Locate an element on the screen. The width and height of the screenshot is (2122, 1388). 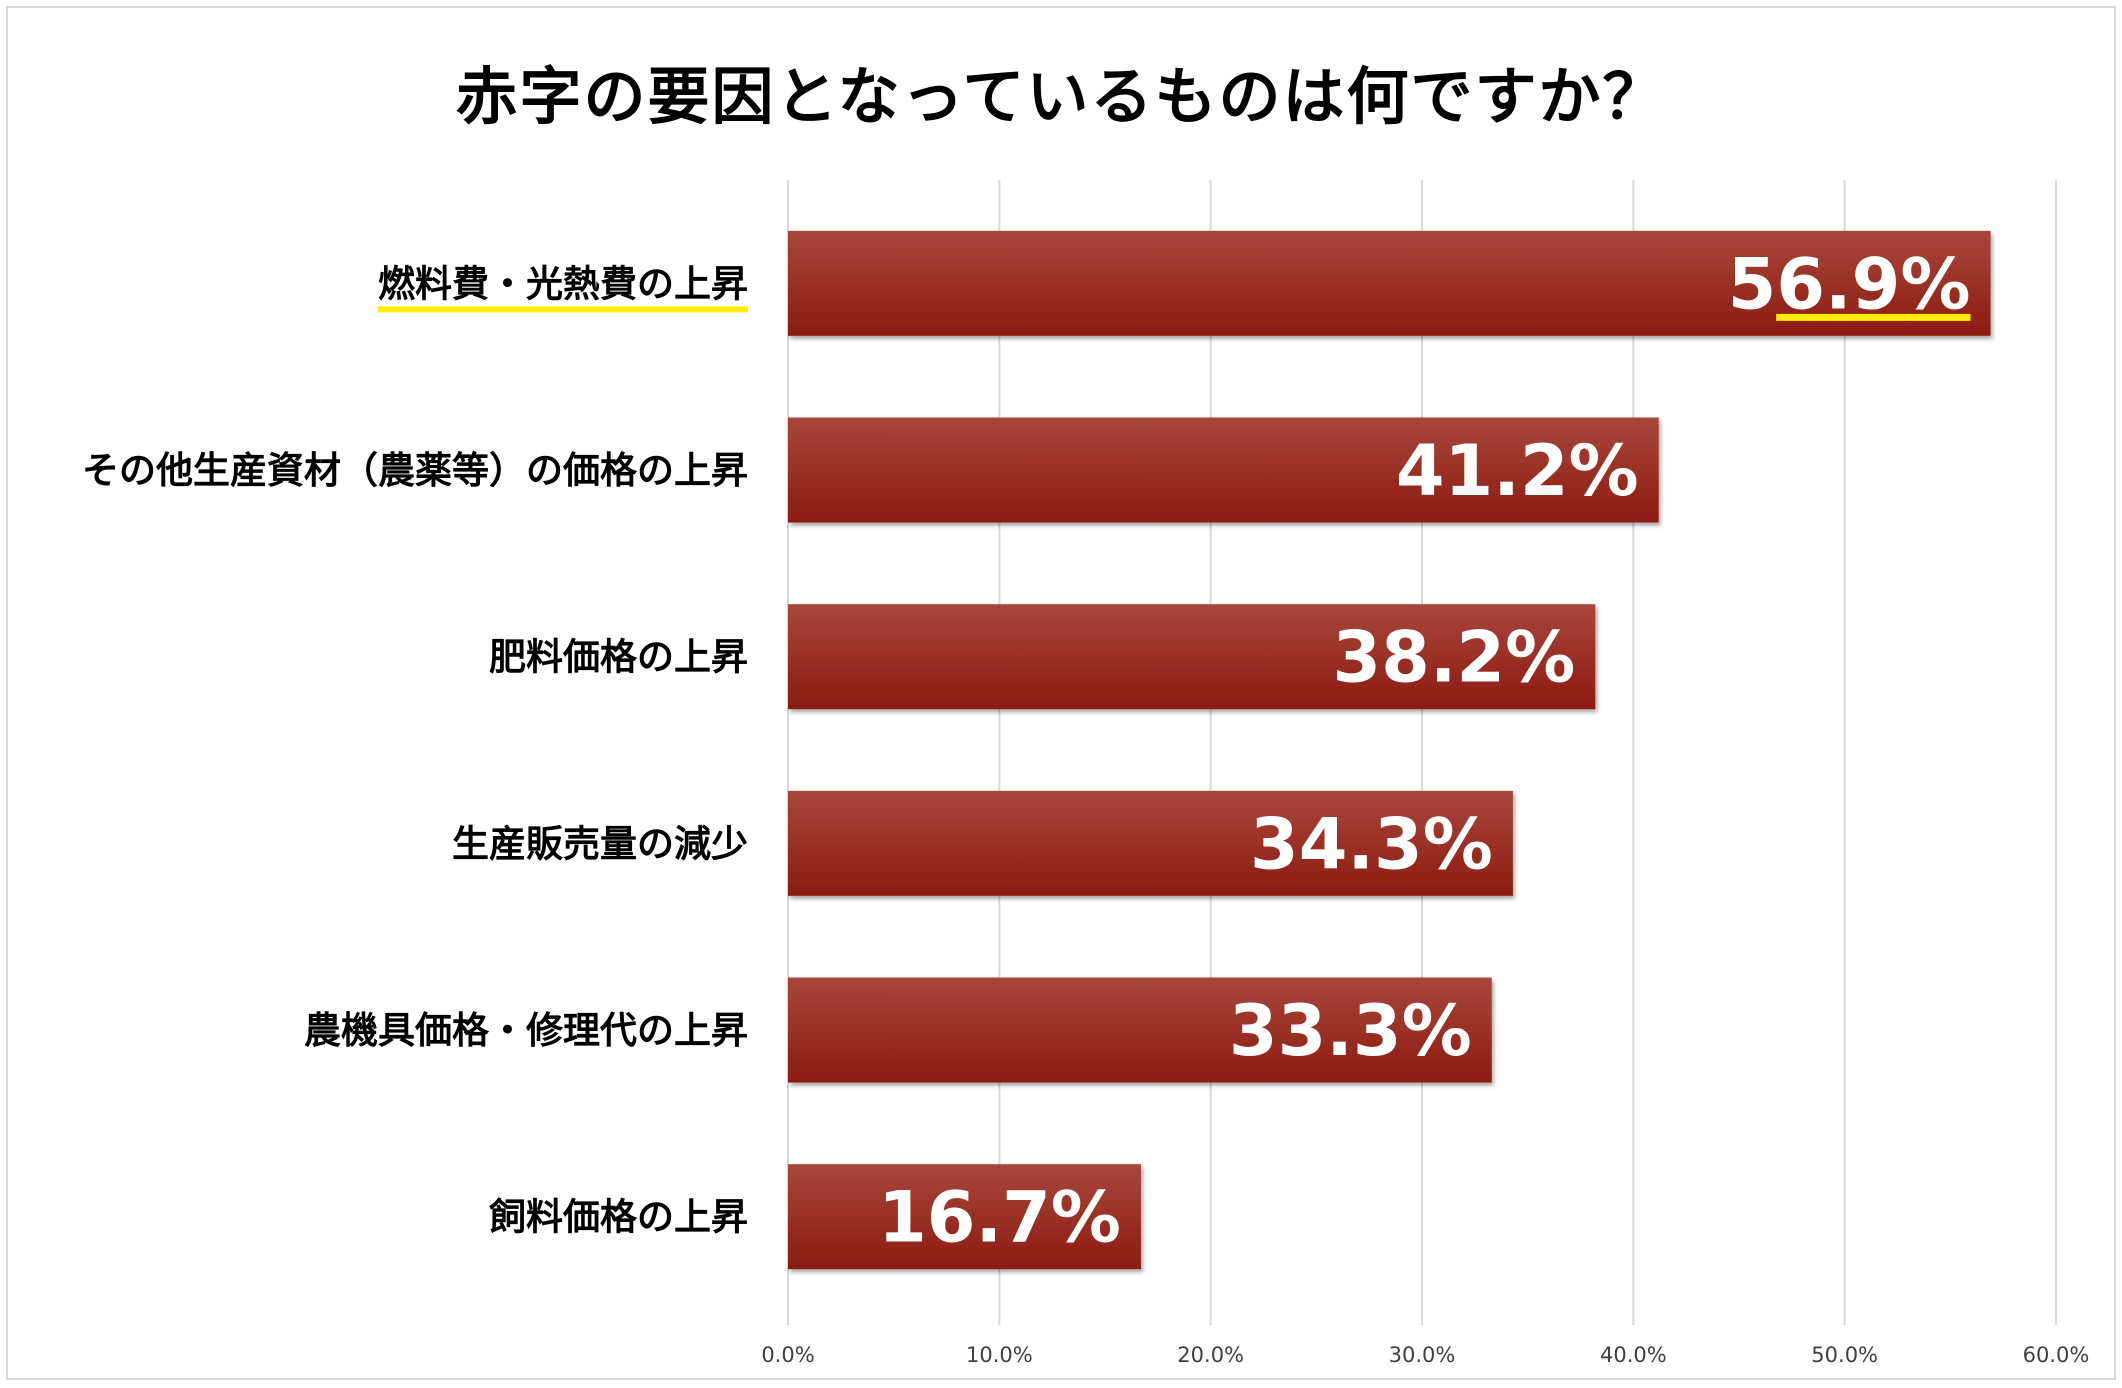
x-tick-label: 40.0% is located at coordinates (1633, 1355).